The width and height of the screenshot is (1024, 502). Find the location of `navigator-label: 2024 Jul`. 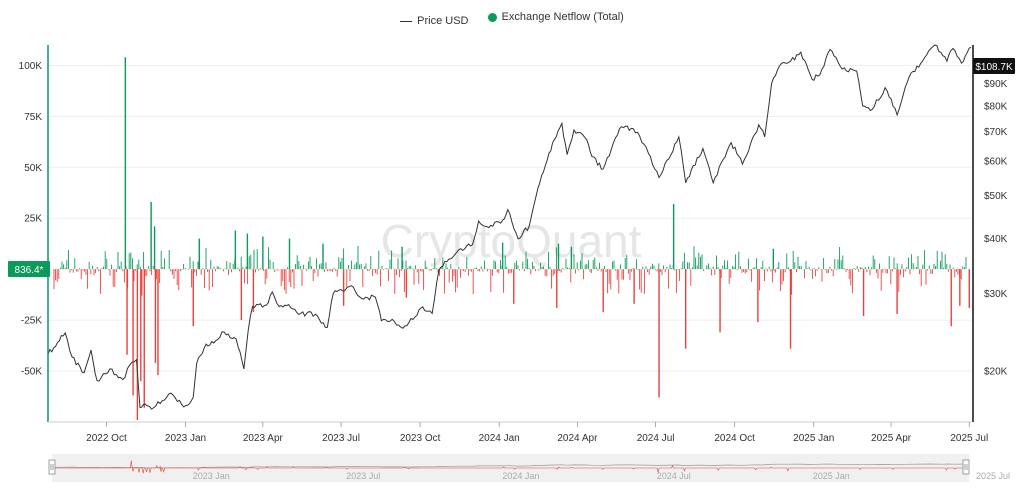

navigator-label: 2024 Jul is located at coordinates (674, 476).